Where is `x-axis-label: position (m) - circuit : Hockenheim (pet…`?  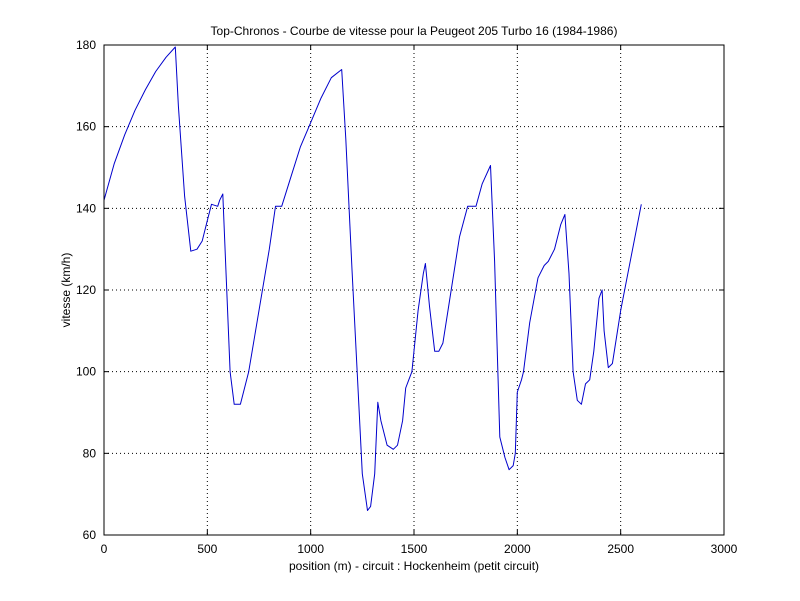 x-axis-label: position (m) - circuit : Hockenheim (pet… is located at coordinates (414, 566).